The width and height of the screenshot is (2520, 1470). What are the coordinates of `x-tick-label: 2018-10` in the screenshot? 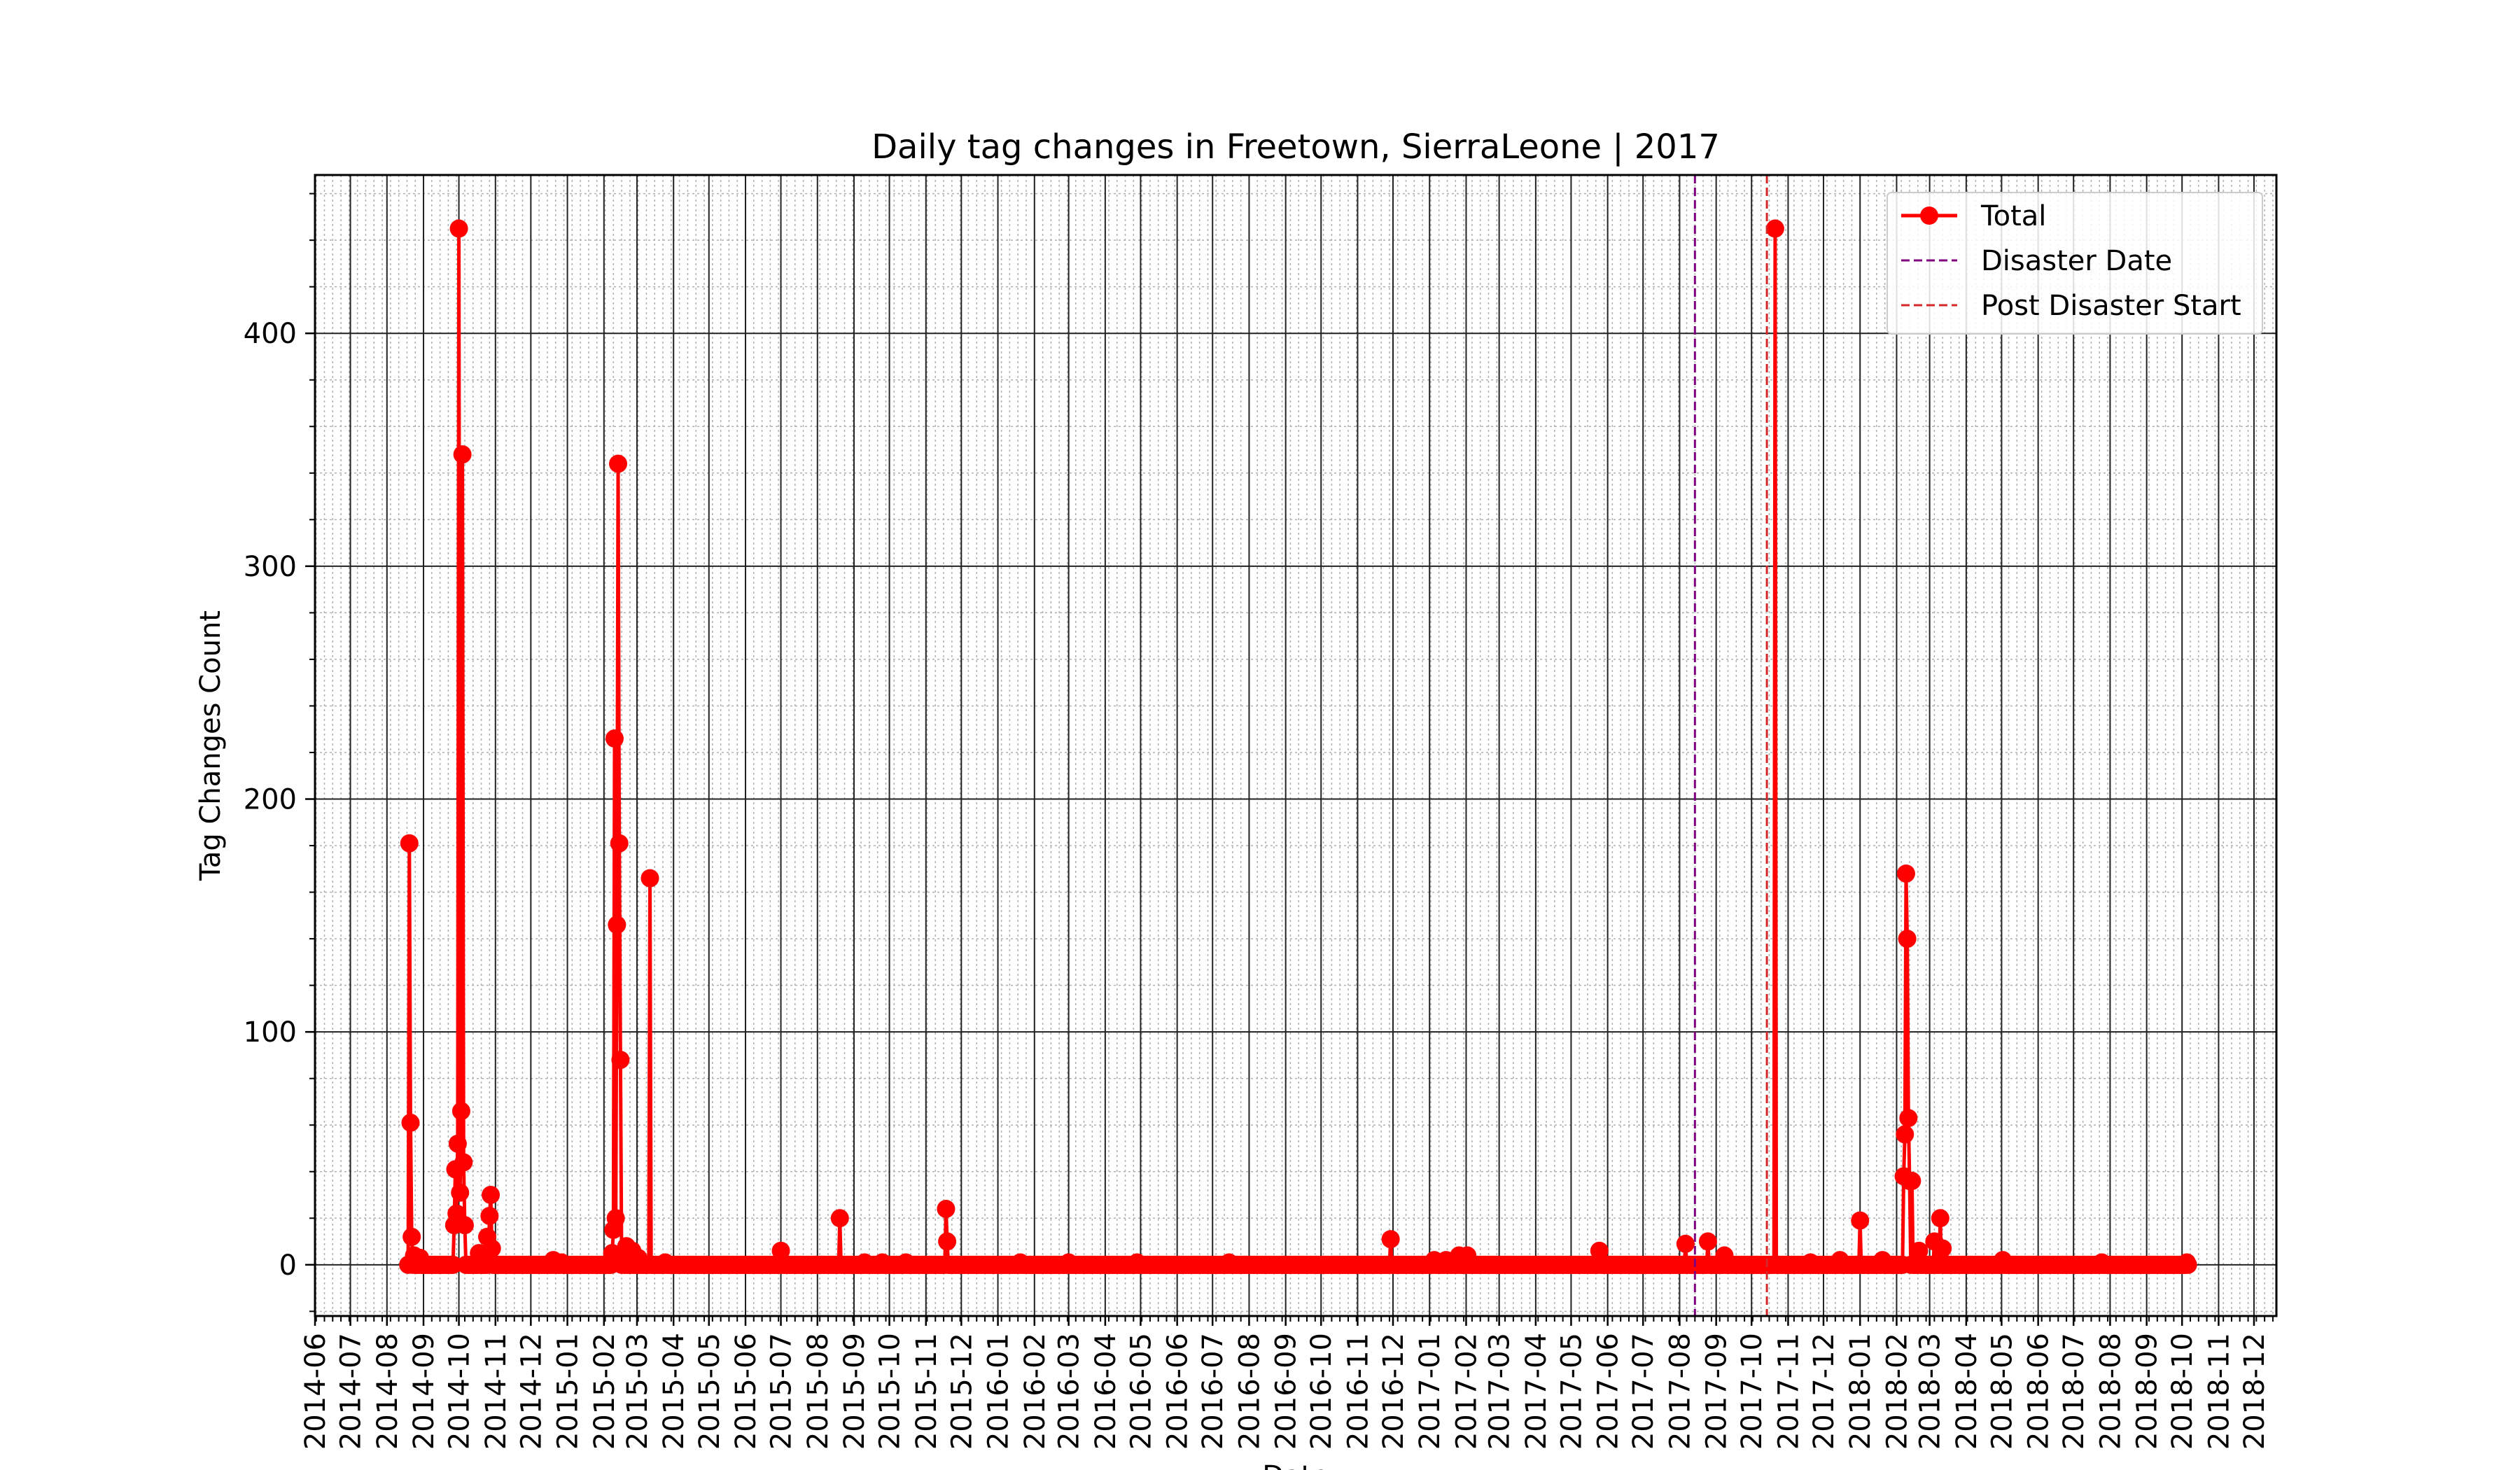 It's located at (2182, 1391).